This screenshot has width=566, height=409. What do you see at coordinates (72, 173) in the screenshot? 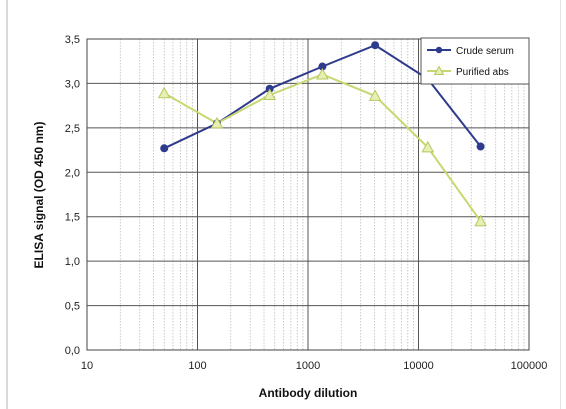
I see `y-tick-label: 2,0` at bounding box center [72, 173].